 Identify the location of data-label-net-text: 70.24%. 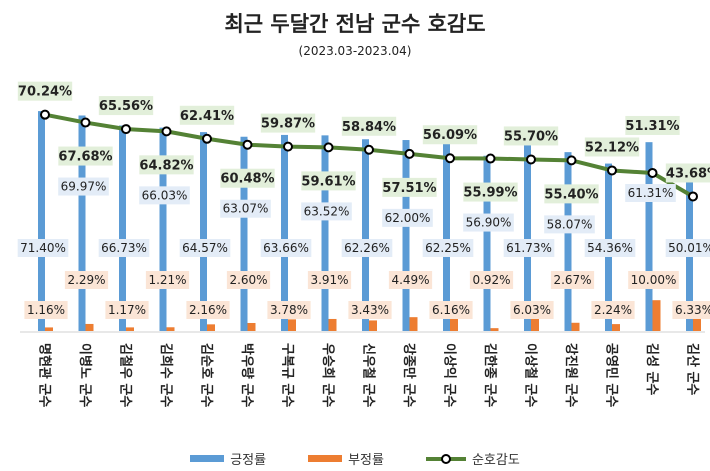
(45, 92).